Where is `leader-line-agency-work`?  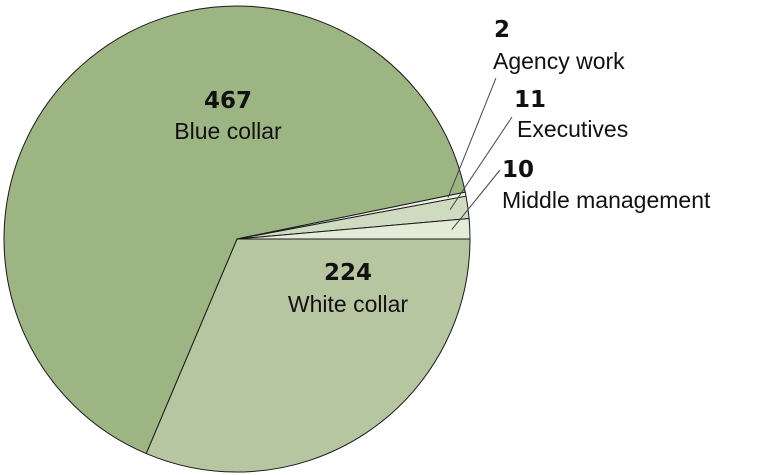
leader-line-agency-work is located at coordinates (472, 137).